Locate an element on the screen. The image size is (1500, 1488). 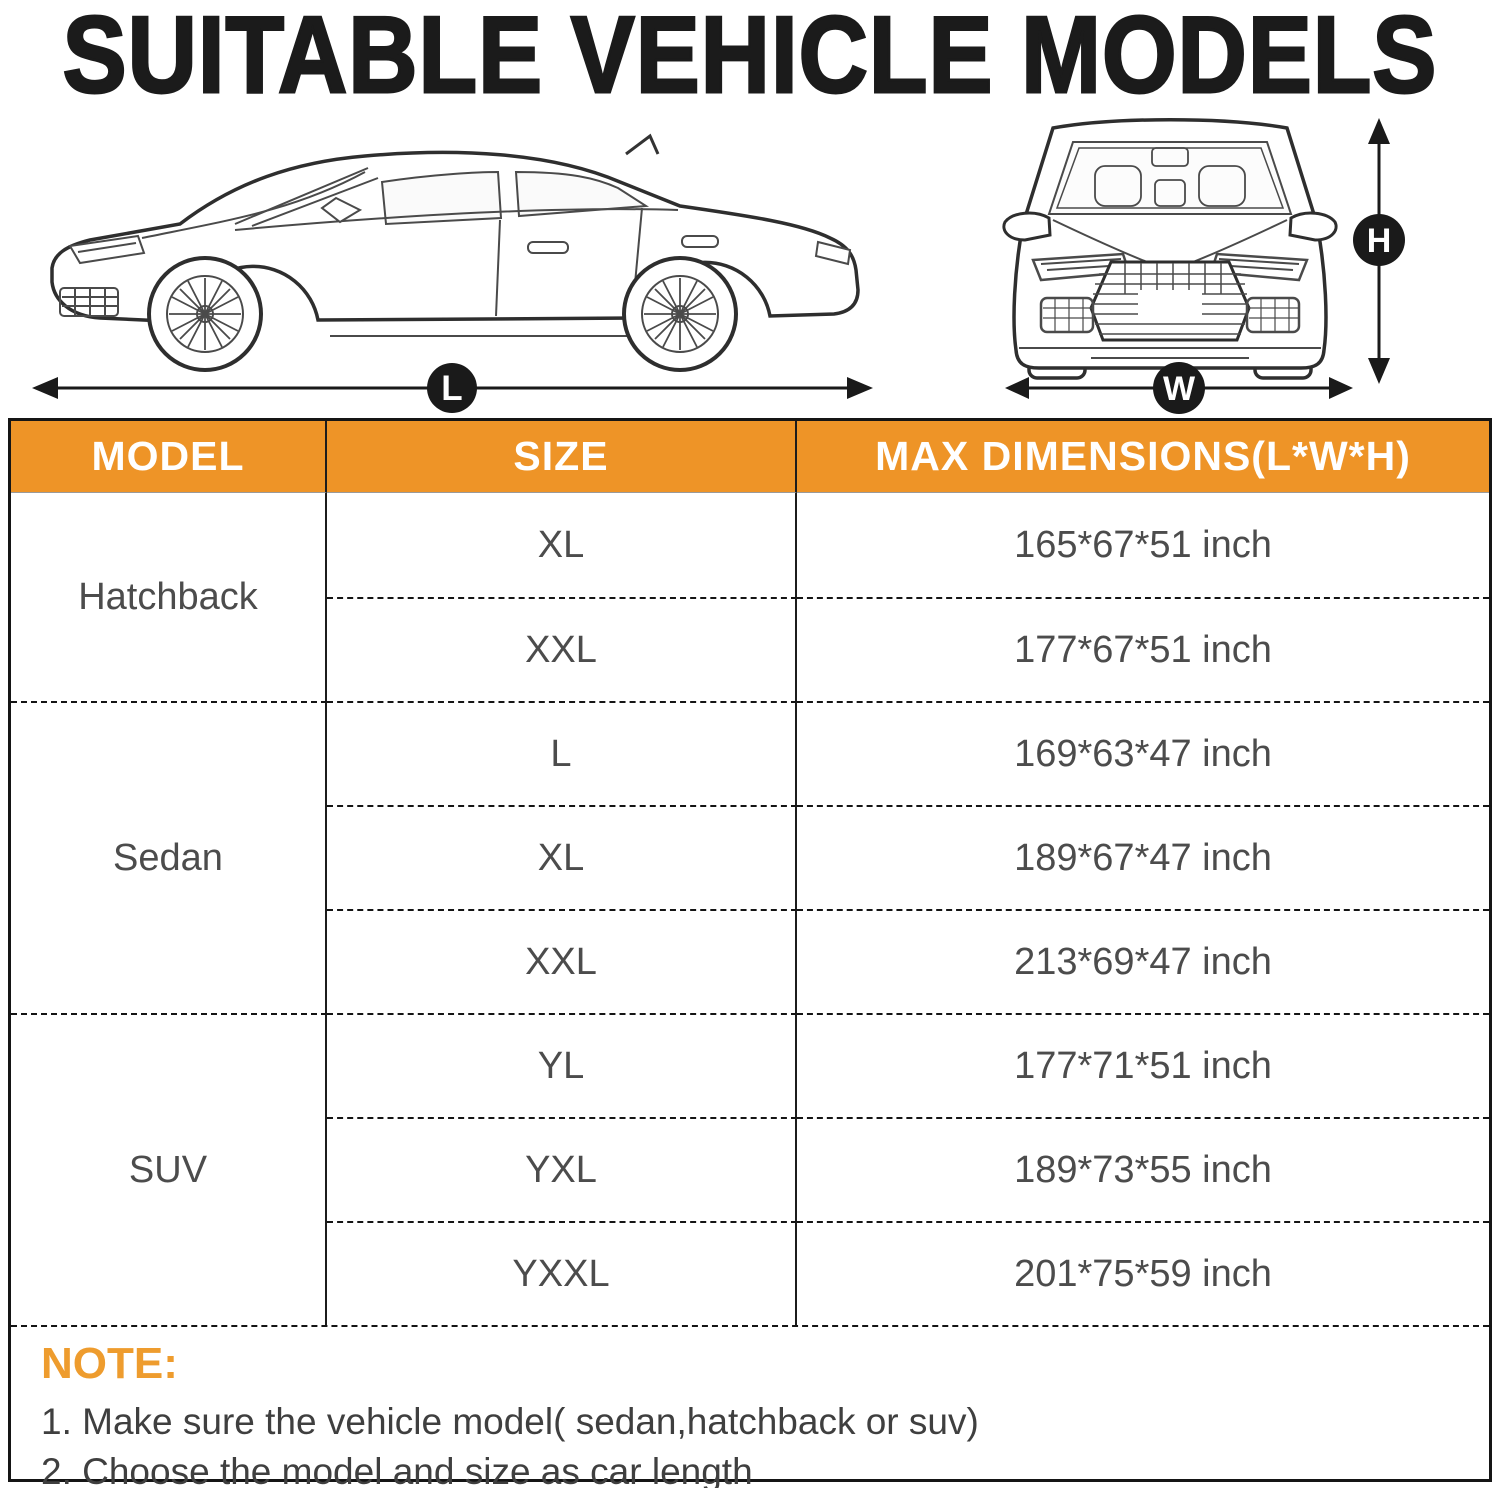
dimensions-cell: 213*69*47 inch is located at coordinates (1143, 961).